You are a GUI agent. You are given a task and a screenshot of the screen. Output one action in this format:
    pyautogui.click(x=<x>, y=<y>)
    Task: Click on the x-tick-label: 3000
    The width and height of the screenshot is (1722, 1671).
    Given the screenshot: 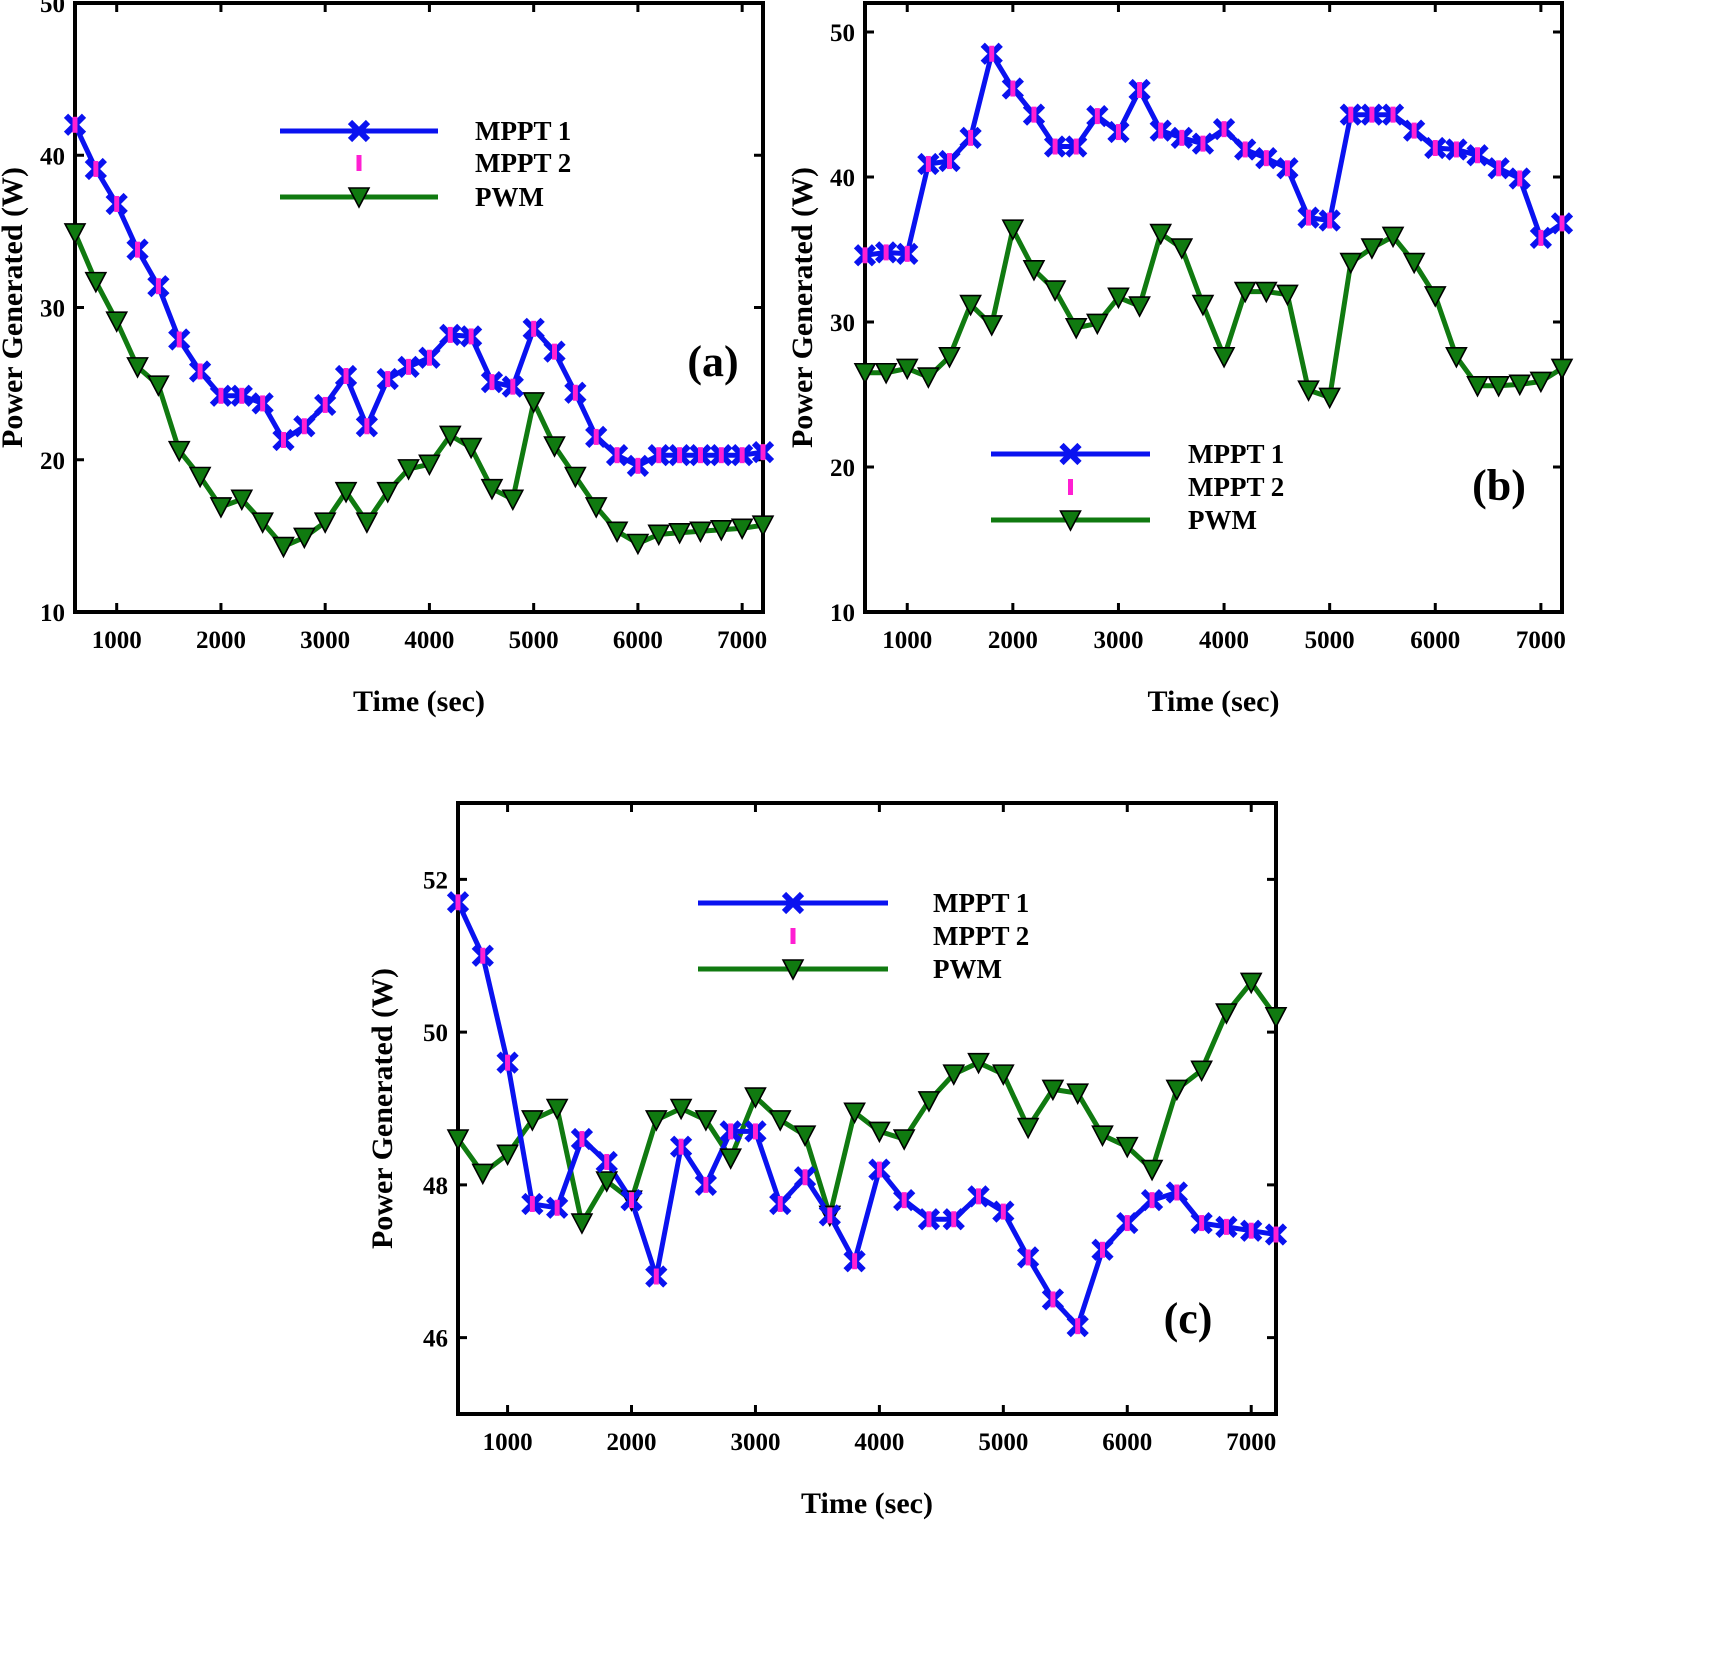 What is the action you would take?
    pyautogui.click(x=1118, y=640)
    